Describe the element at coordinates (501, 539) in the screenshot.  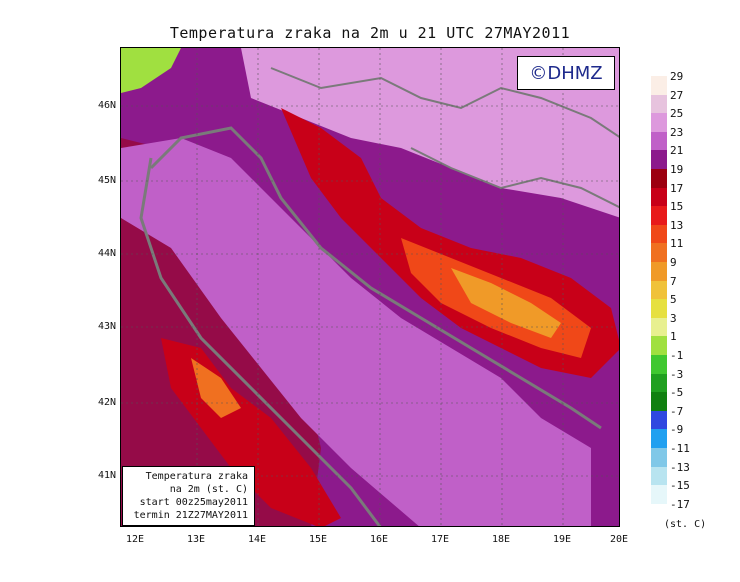
I see `lon-label-18e: 18E` at that location.